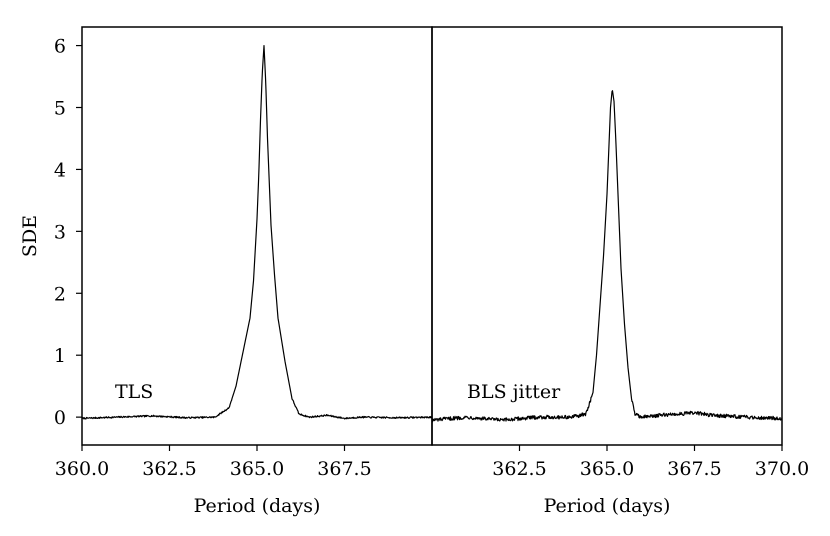 This screenshot has width=830, height=536. Describe the element at coordinates (60, 170) in the screenshot. I see `y-tick-label: 4` at that location.